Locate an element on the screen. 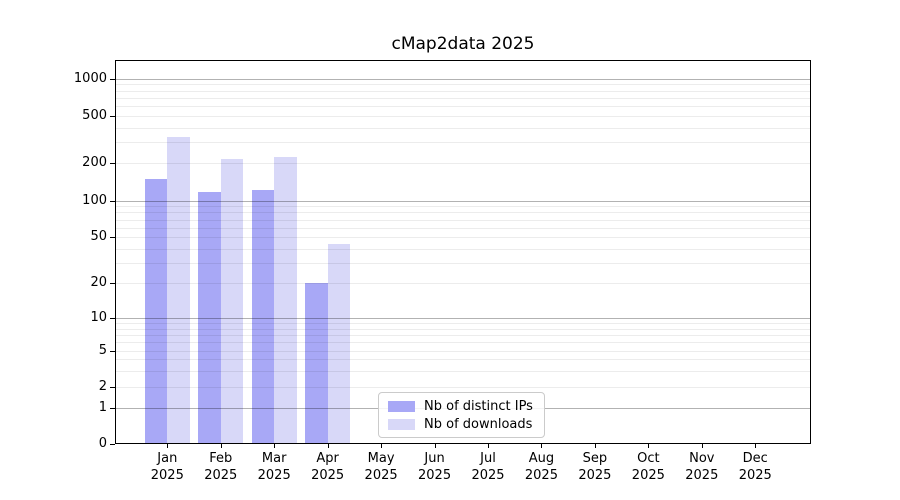 Image resolution: width=900 pixels, height=500 pixels. x-tick-label: Jul 2025 is located at coordinates (488, 467).